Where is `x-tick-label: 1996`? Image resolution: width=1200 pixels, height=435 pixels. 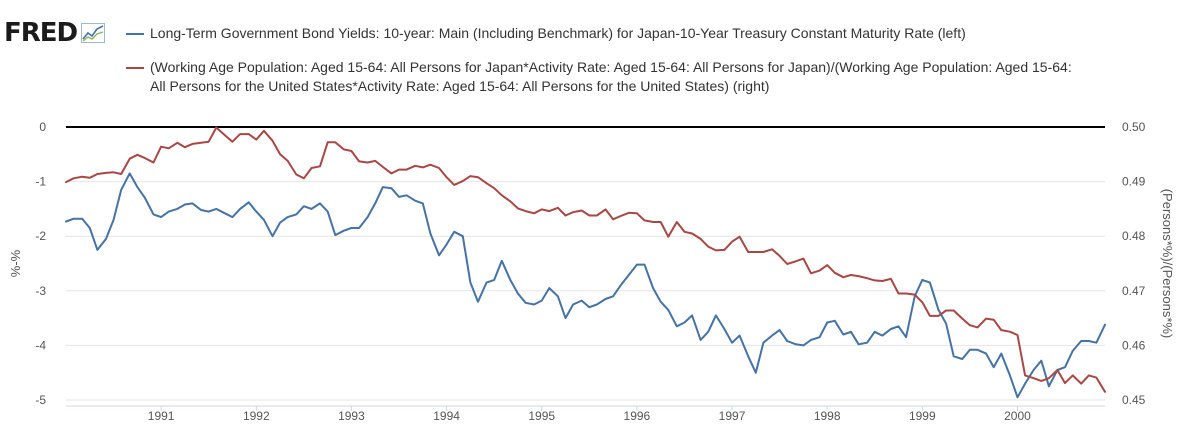
x-tick-label: 1996 is located at coordinates (637, 416).